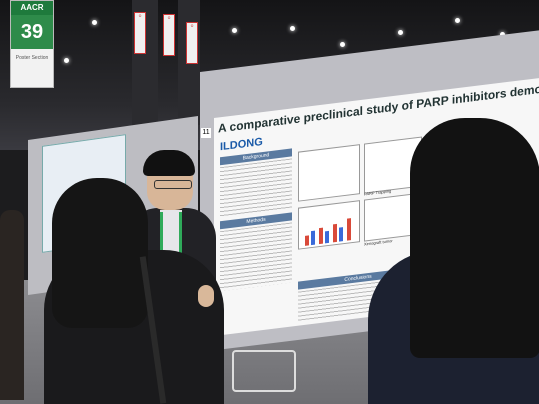 This screenshot has height=404, width=539. Describe the element at coordinates (241, 145) in the screenshot. I see `company-logo: ILDONG` at that location.